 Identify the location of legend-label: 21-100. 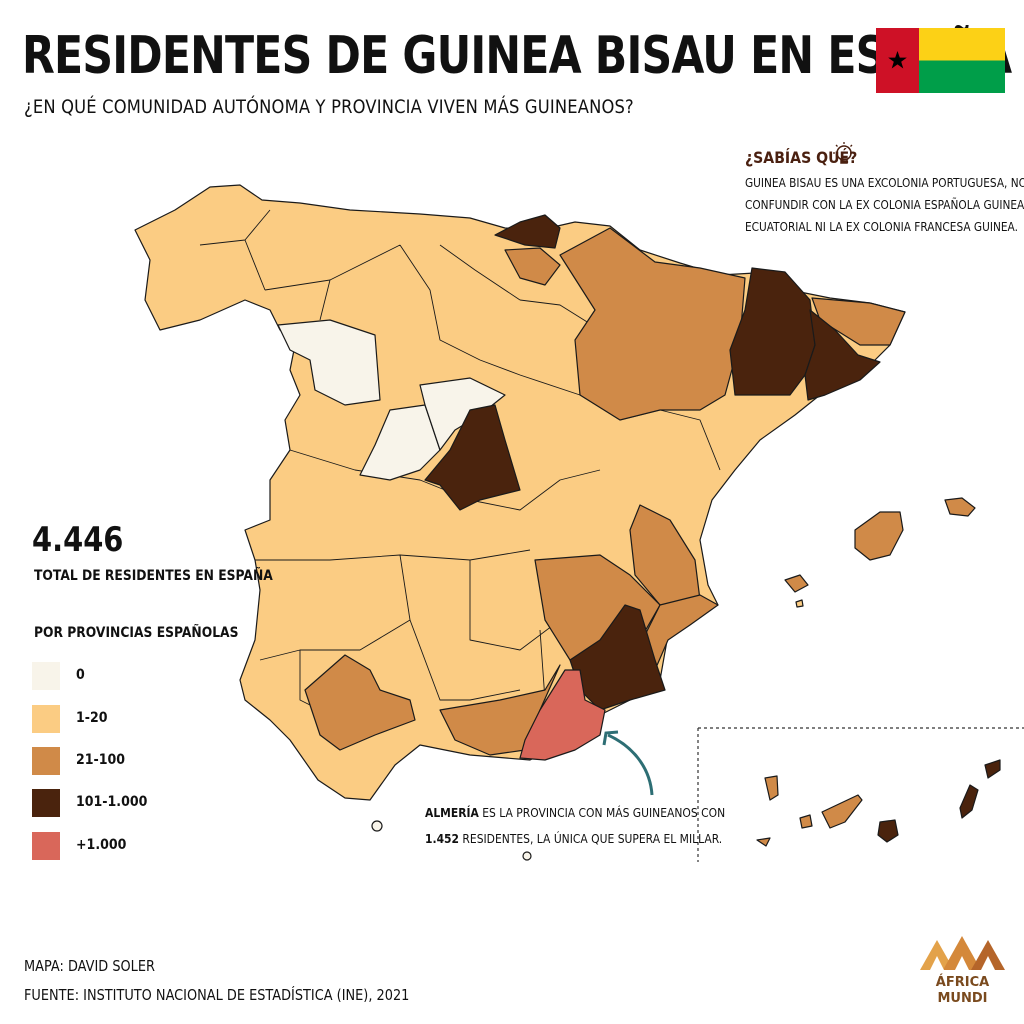
(101, 760).